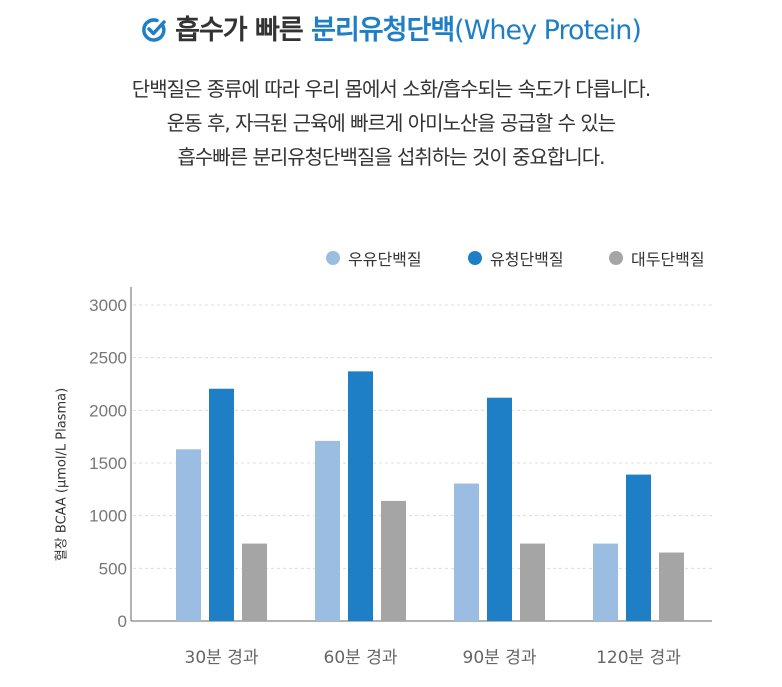  What do you see at coordinates (108, 516) in the screenshot?
I see `y-tick-label: 1000` at bounding box center [108, 516].